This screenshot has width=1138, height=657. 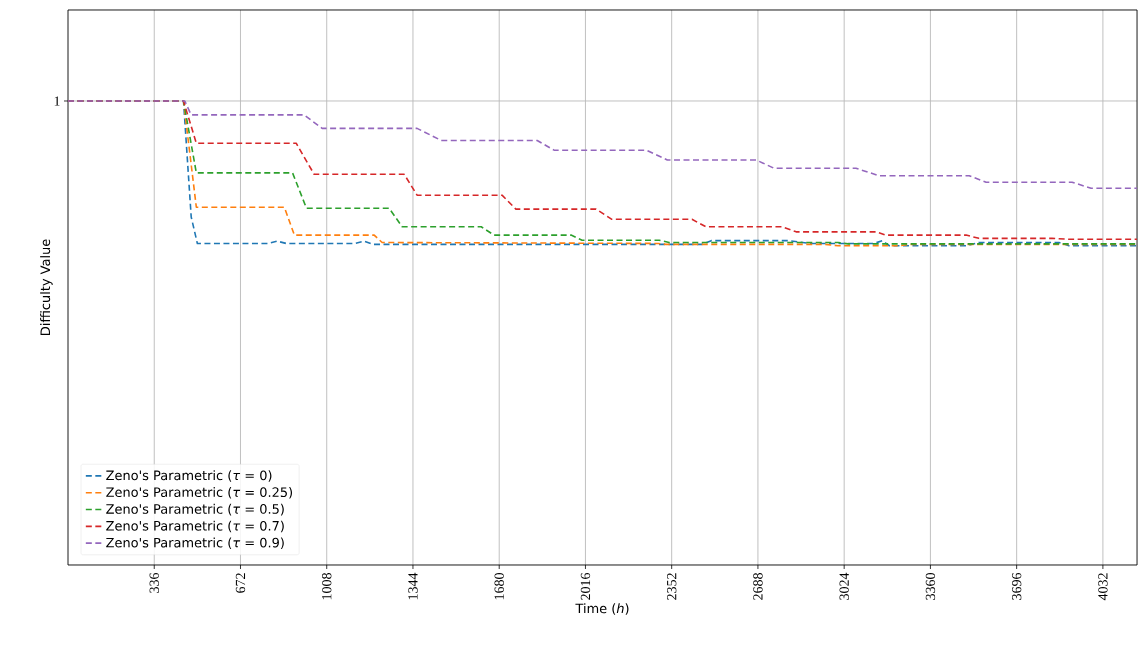 What do you see at coordinates (195, 509) in the screenshot?
I see `legend-label: Zeno's Parametric (τ = 0.5)` at bounding box center [195, 509].